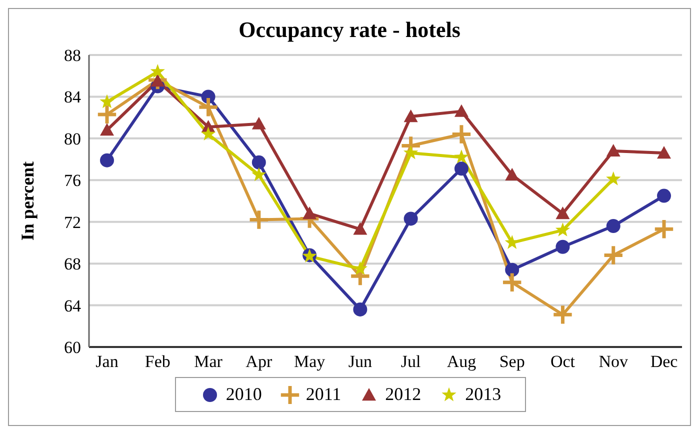 This screenshot has height=434, width=699. Describe the element at coordinates (310, 362) in the screenshot. I see `x-tick-label: May` at that location.